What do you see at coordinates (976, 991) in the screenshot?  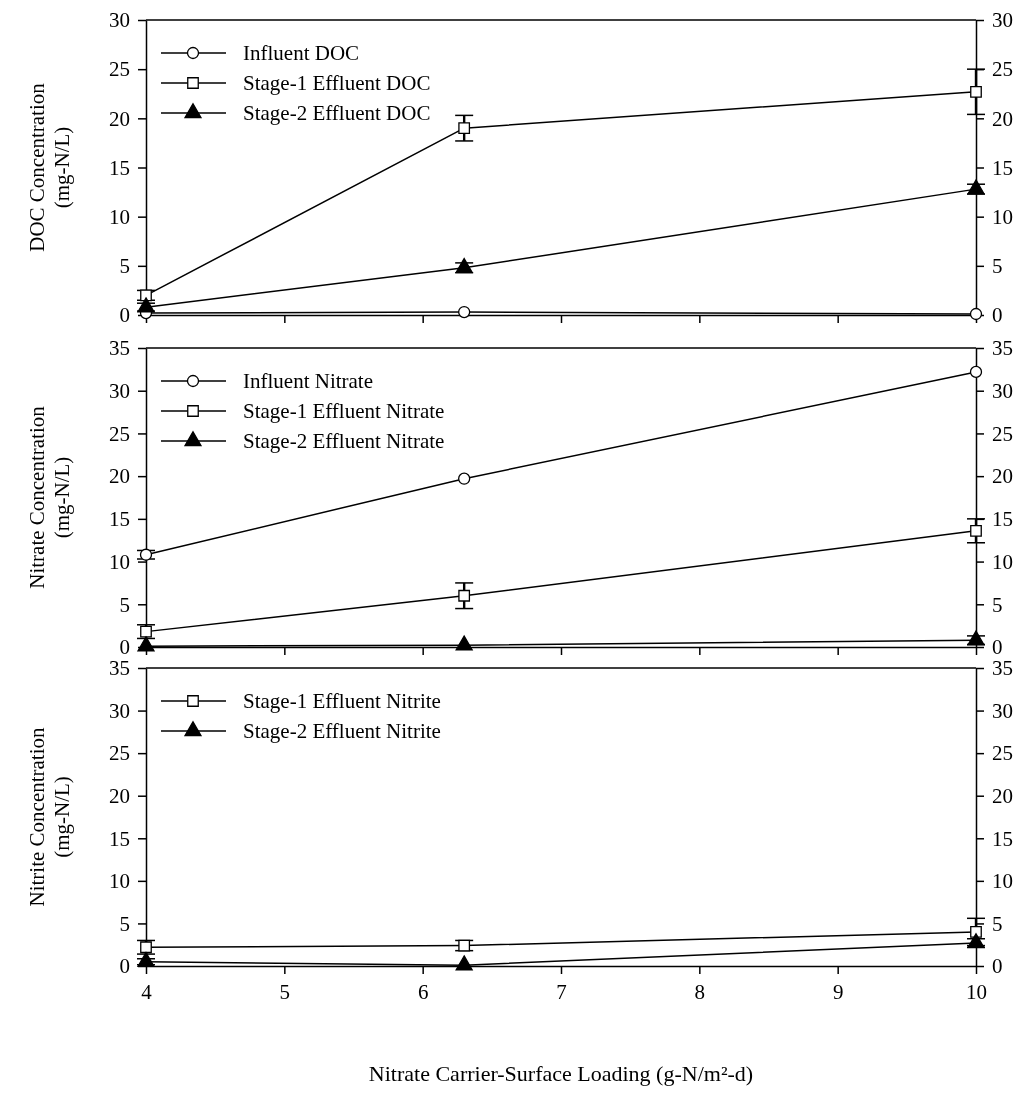 I see `x-tick-label: 10` at bounding box center [976, 991].